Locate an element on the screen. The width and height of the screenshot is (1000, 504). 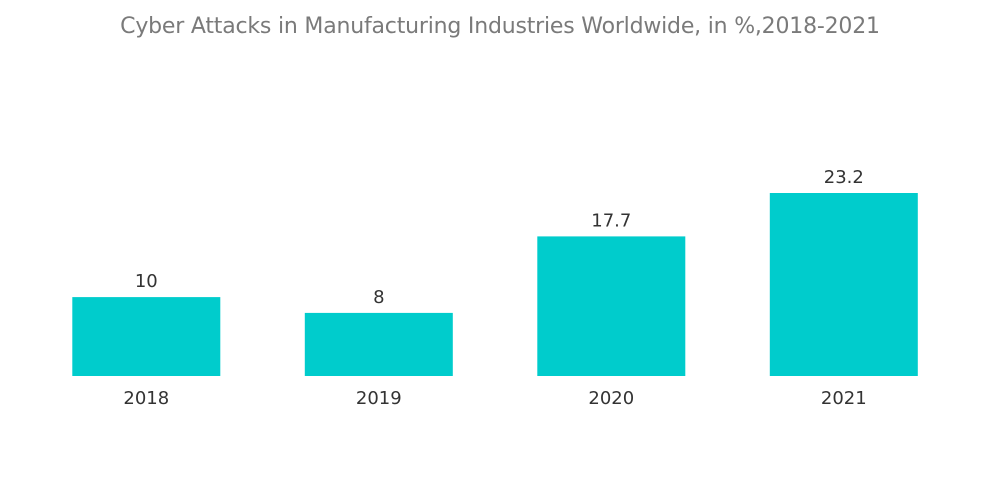
bar-2018 is located at coordinates (146, 336).